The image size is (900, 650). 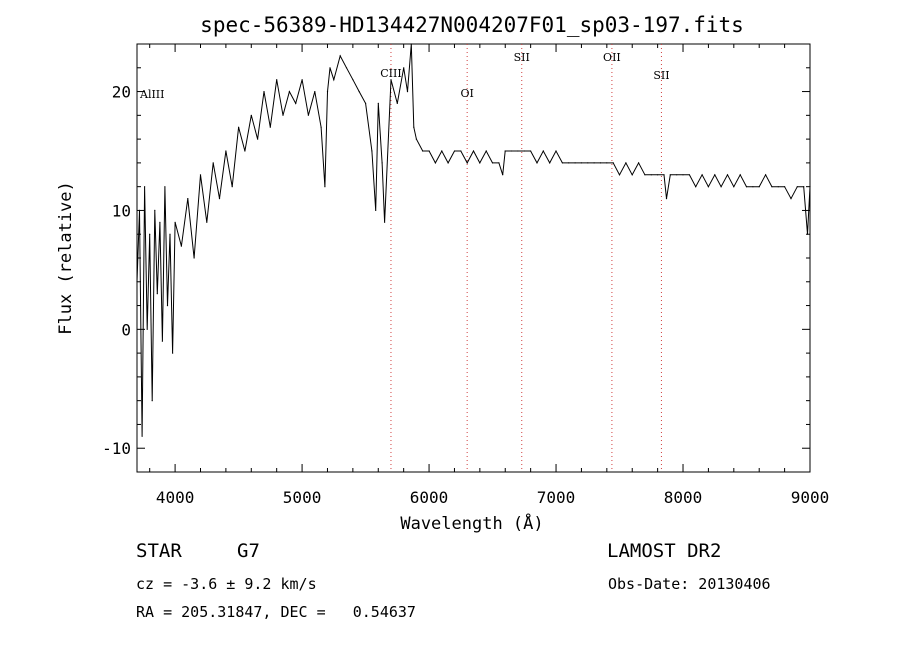 I want to click on x-tick-label: 4000, so click(x=175, y=497).